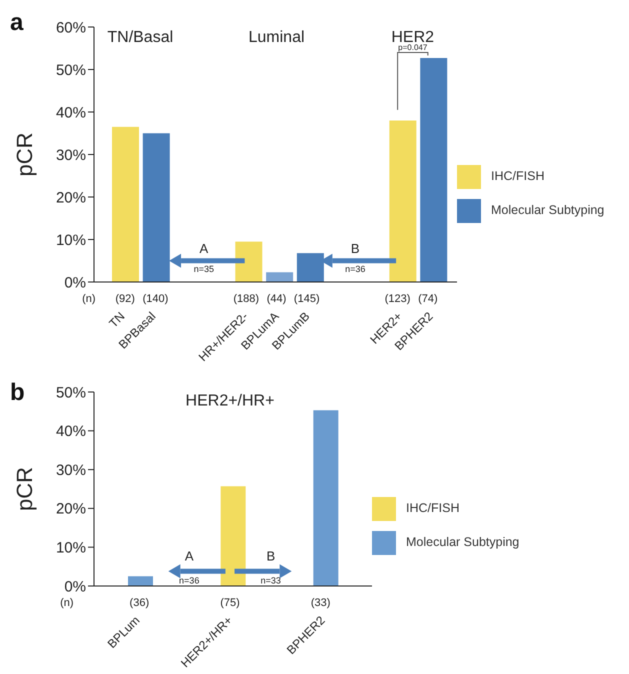 The height and width of the screenshot is (674, 629). Describe the element at coordinates (270, 581) in the screenshot. I see `annotation: n=33` at that location.